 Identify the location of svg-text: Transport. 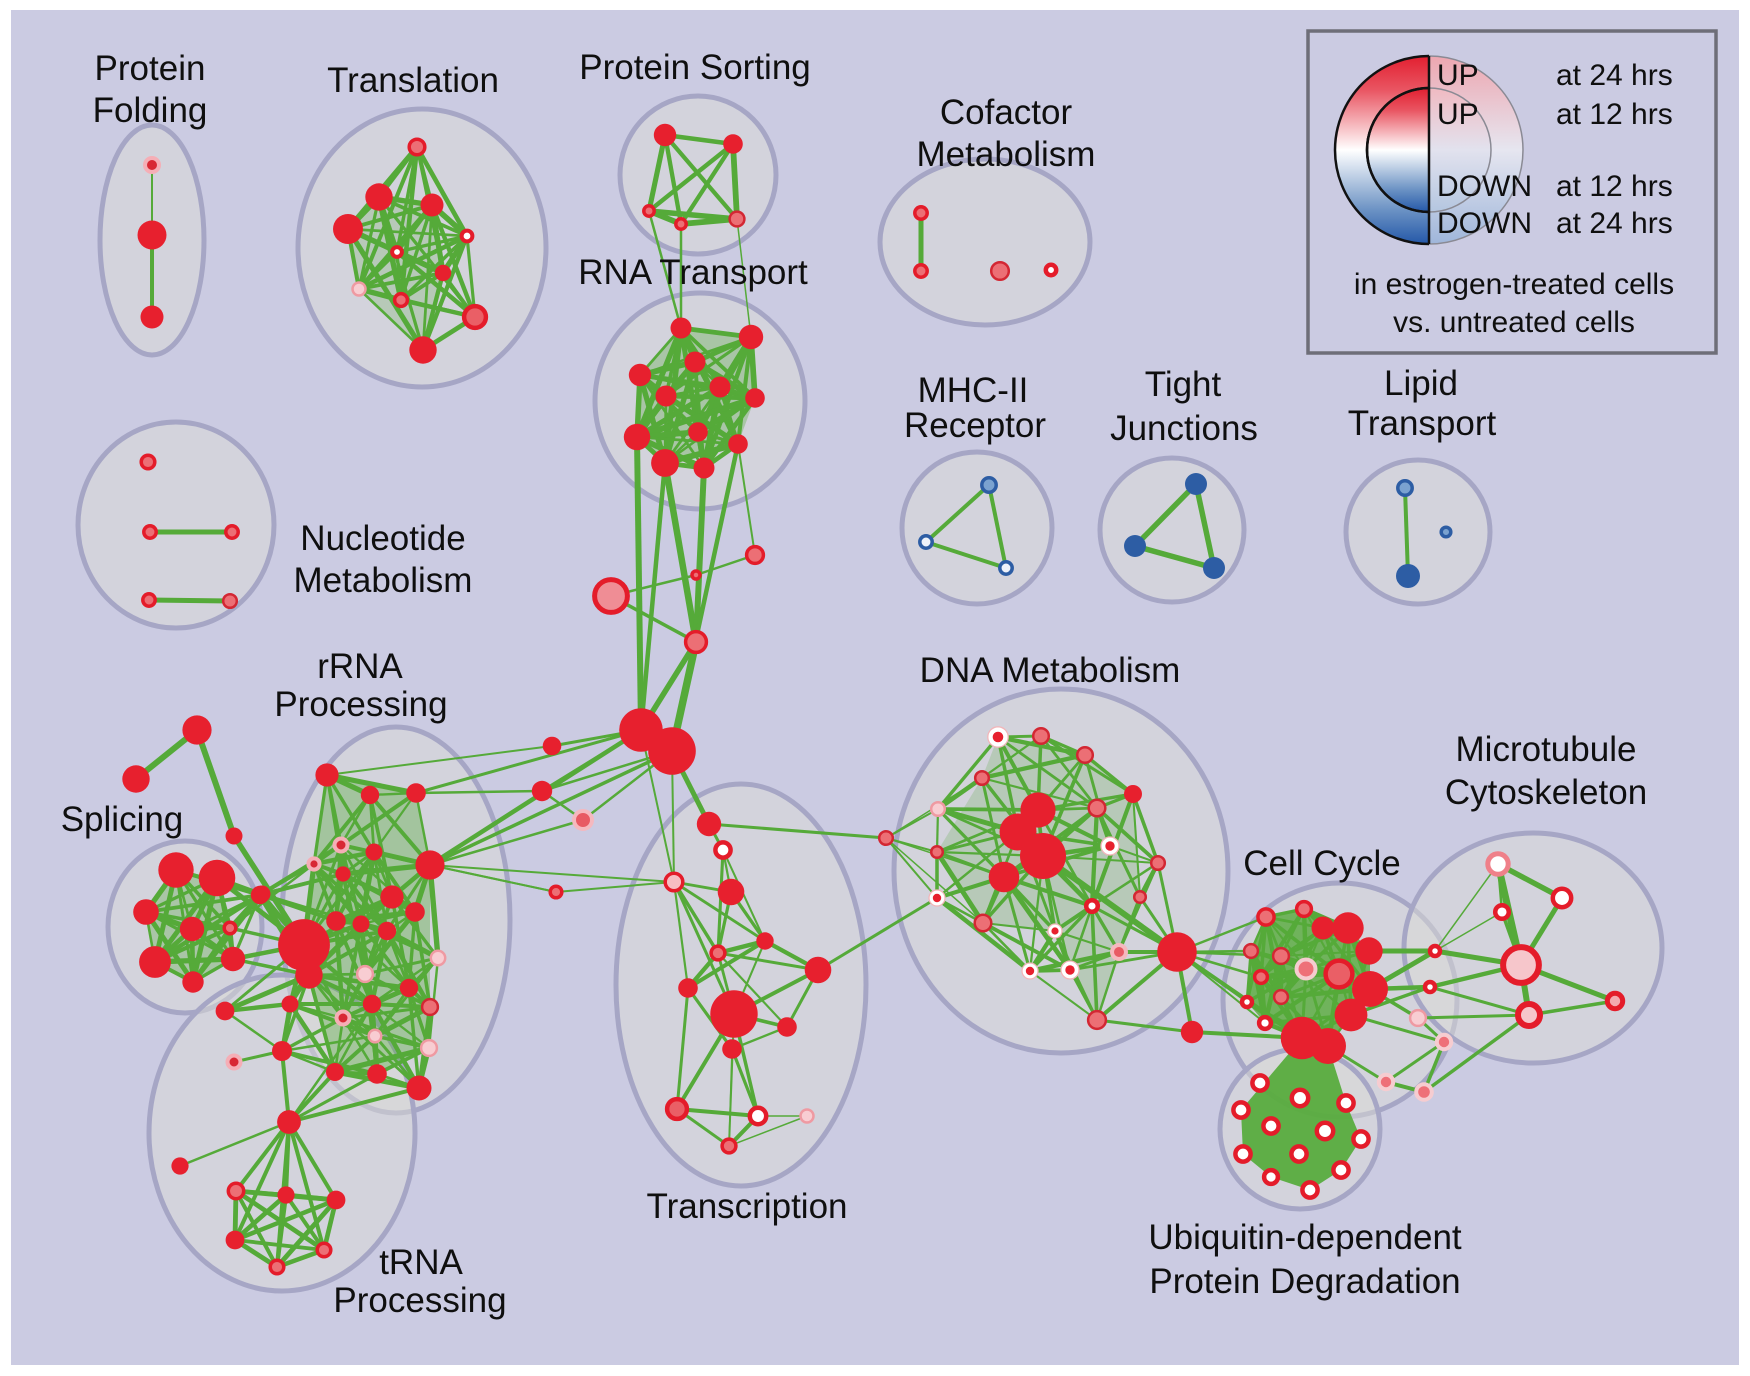
(1422, 423).